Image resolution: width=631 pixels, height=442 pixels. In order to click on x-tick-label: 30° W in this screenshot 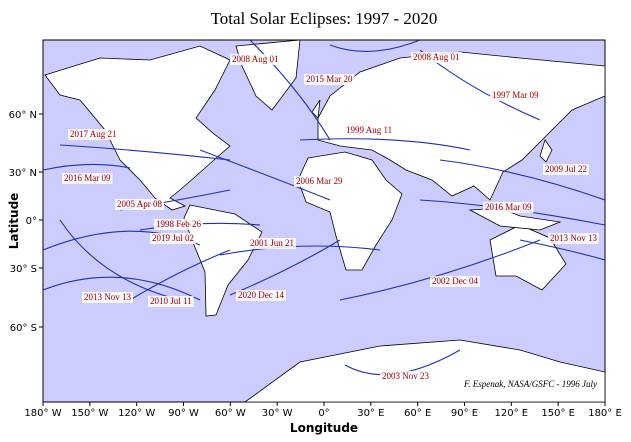, I will do `click(277, 413)`.